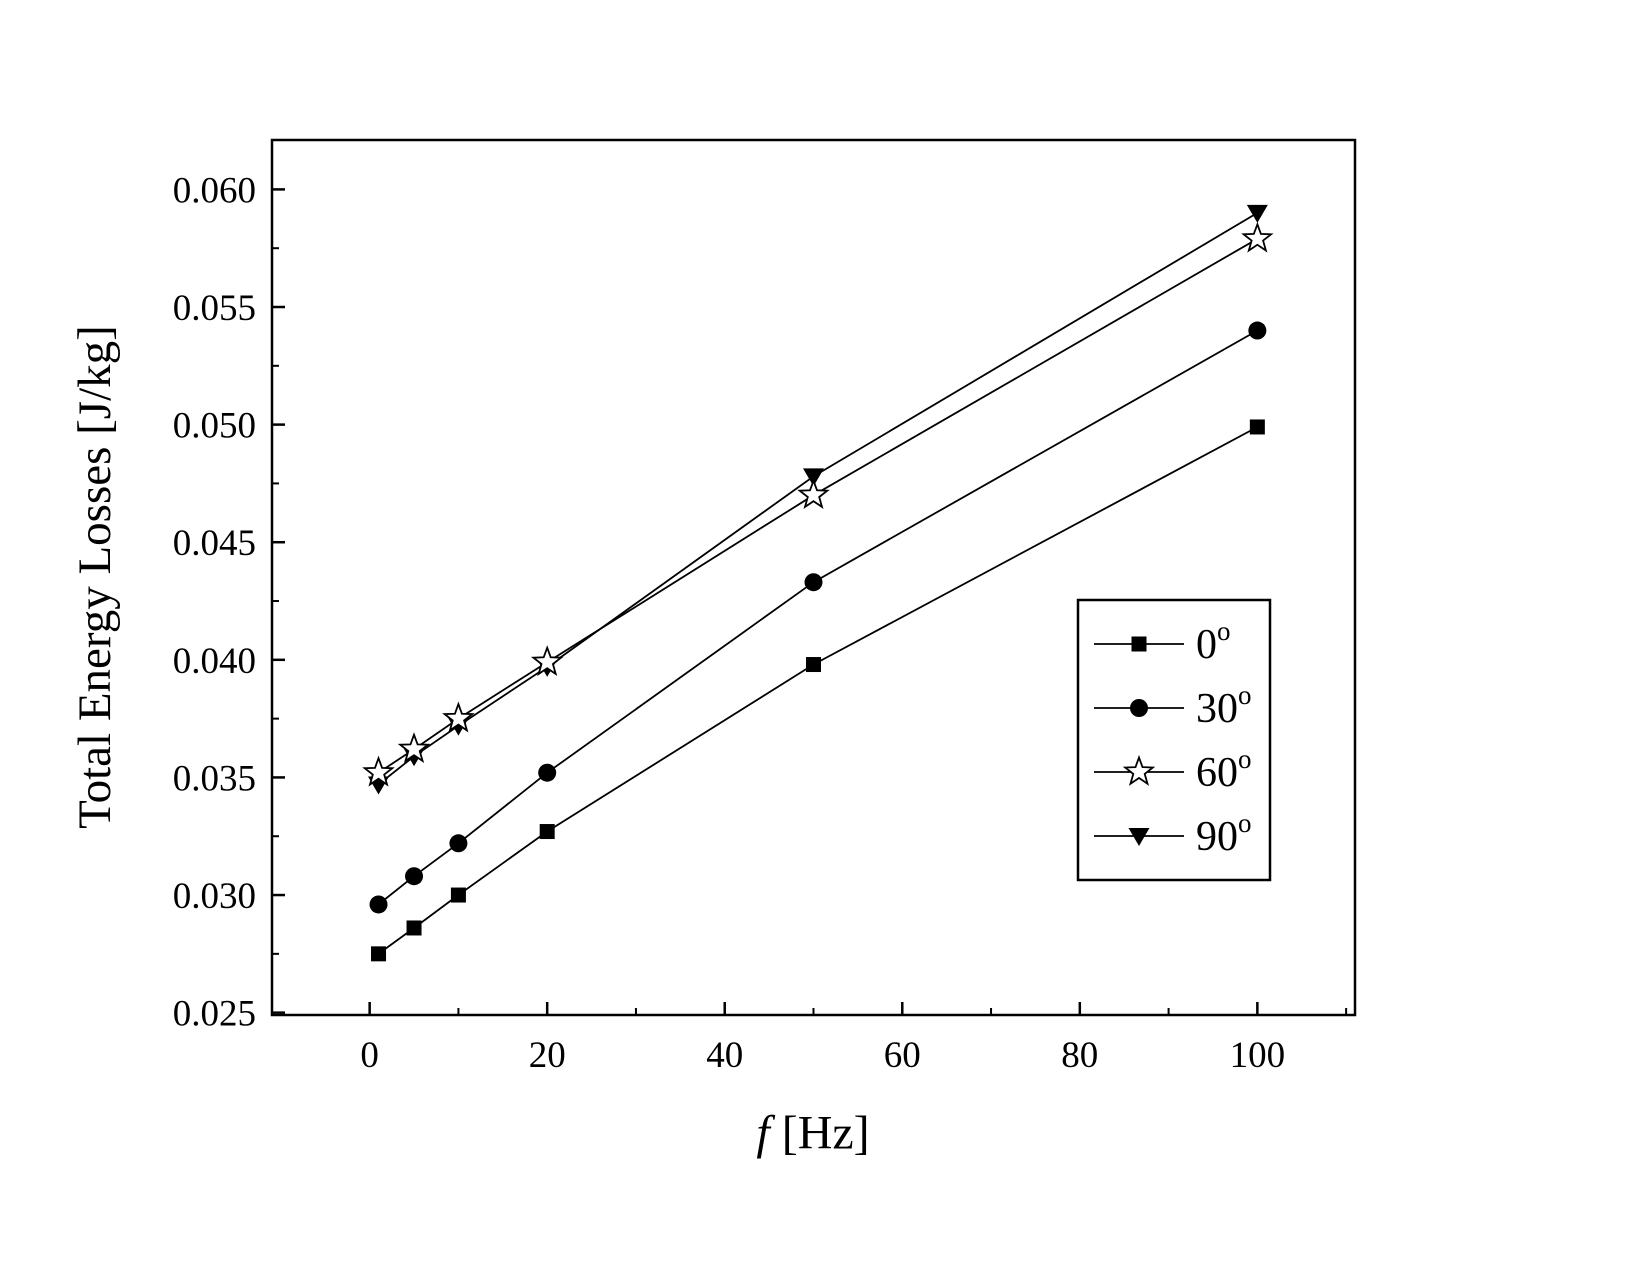 This screenshot has width=1650, height=1275. What do you see at coordinates (724, 1055) in the screenshot?
I see `x-tick-label: 40` at bounding box center [724, 1055].